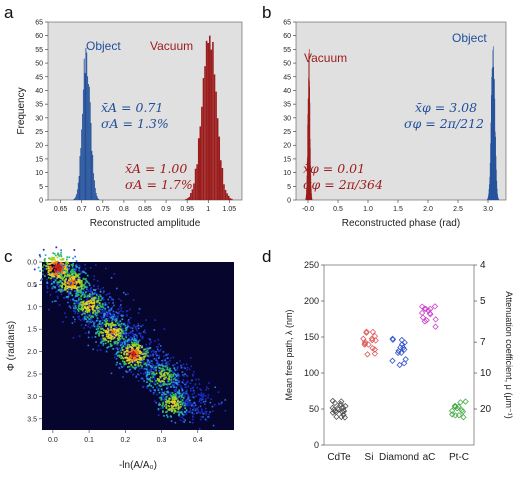  Describe the element at coordinates (82, 209) in the screenshot. I see `x-tick-label-a: 0.7` at that location.